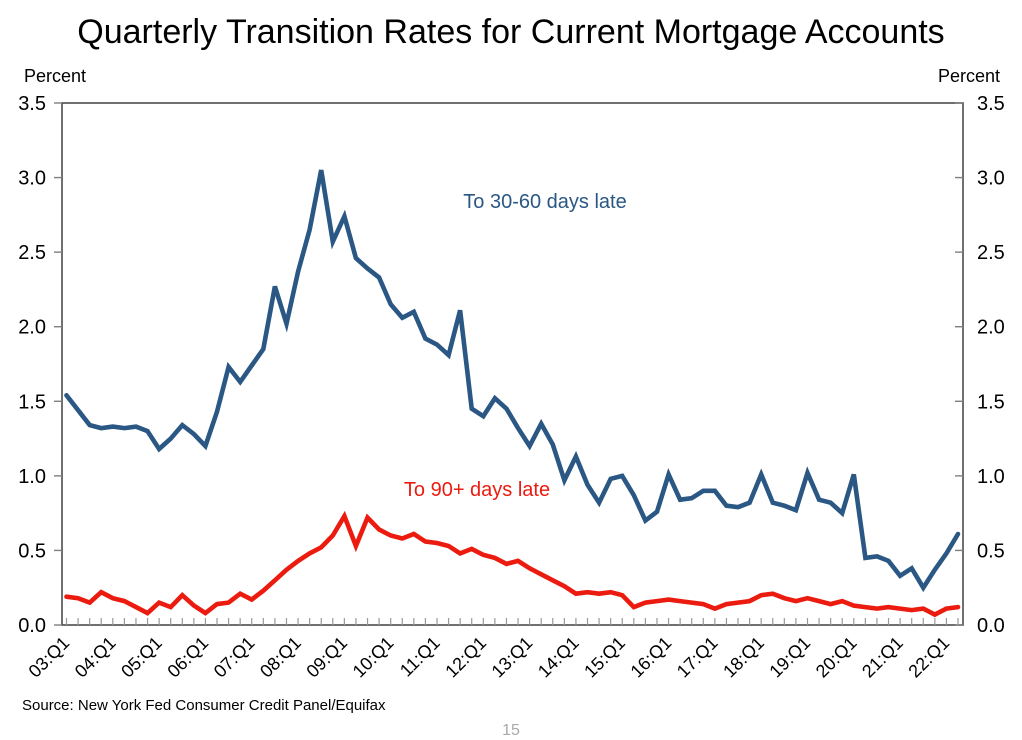 The width and height of the screenshot is (1022, 740). Describe the element at coordinates (465, 657) in the screenshot. I see `x-tick-label: 12:Q1` at that location.